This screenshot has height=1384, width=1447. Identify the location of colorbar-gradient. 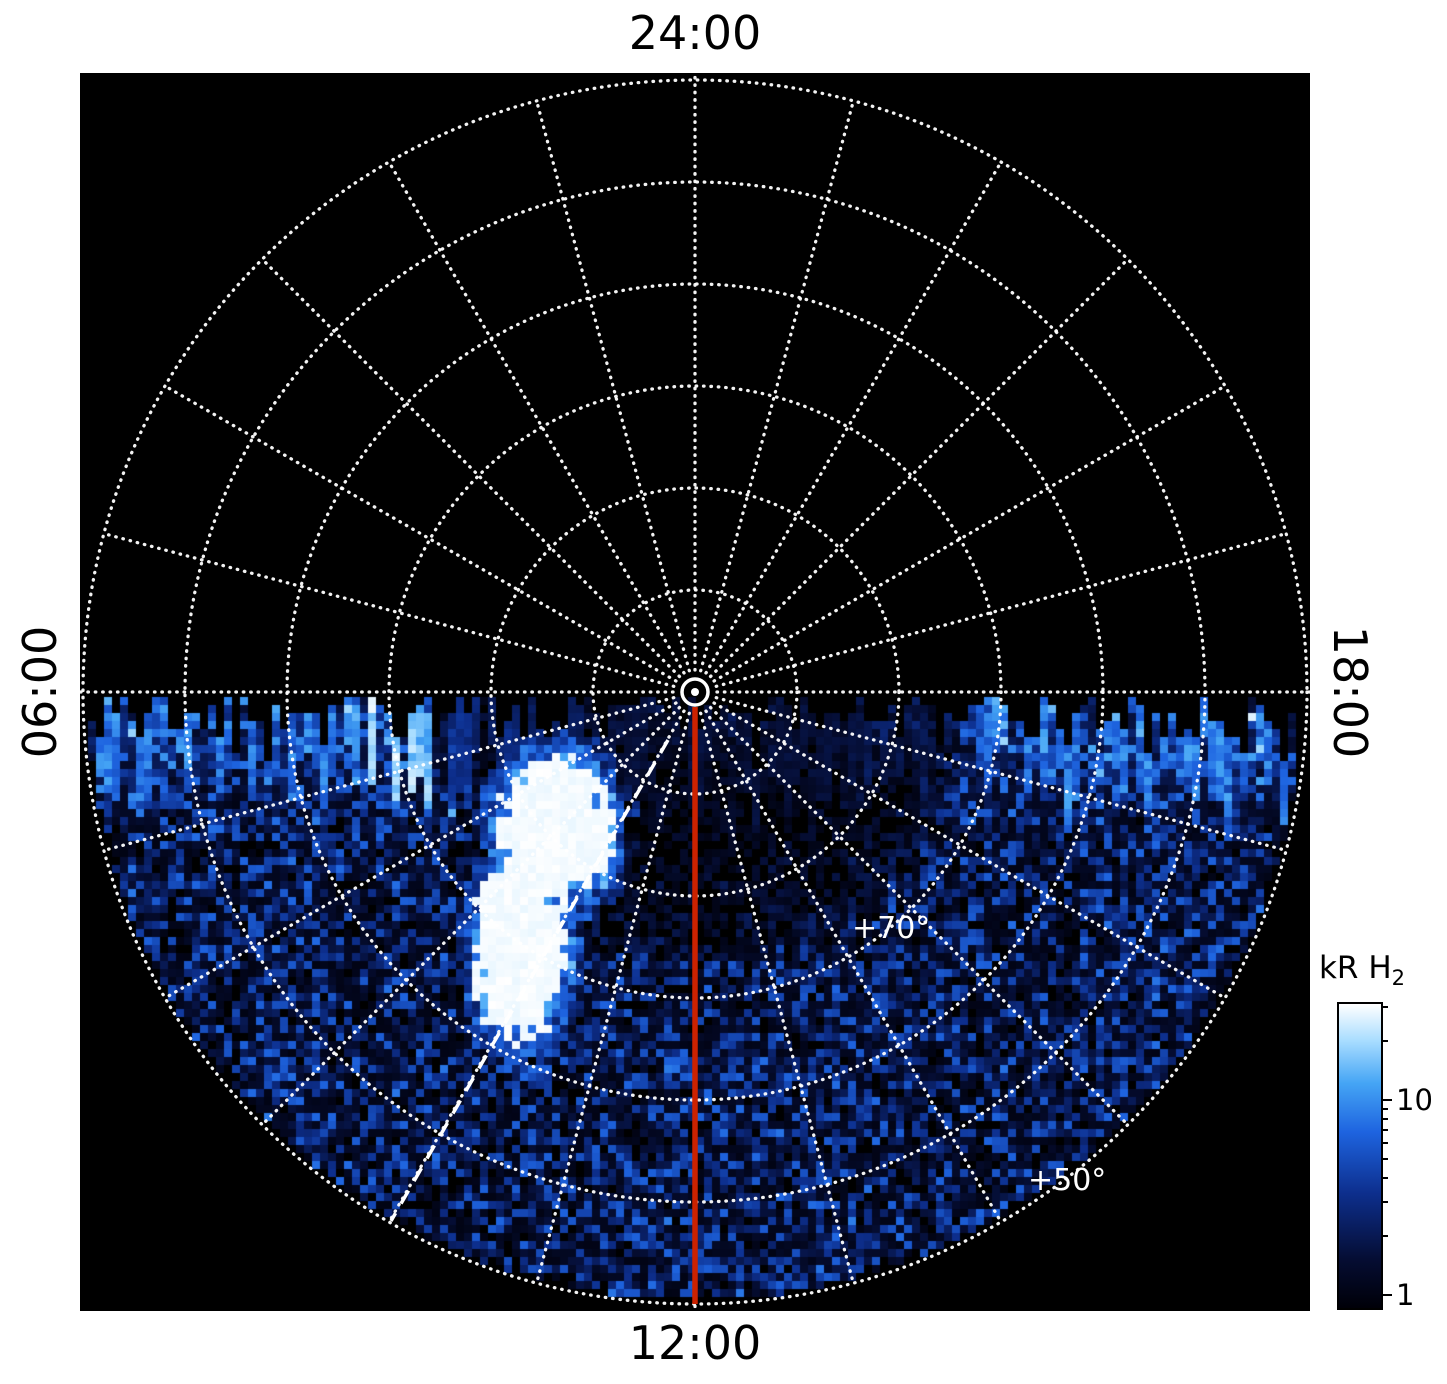
(1360, 1156).